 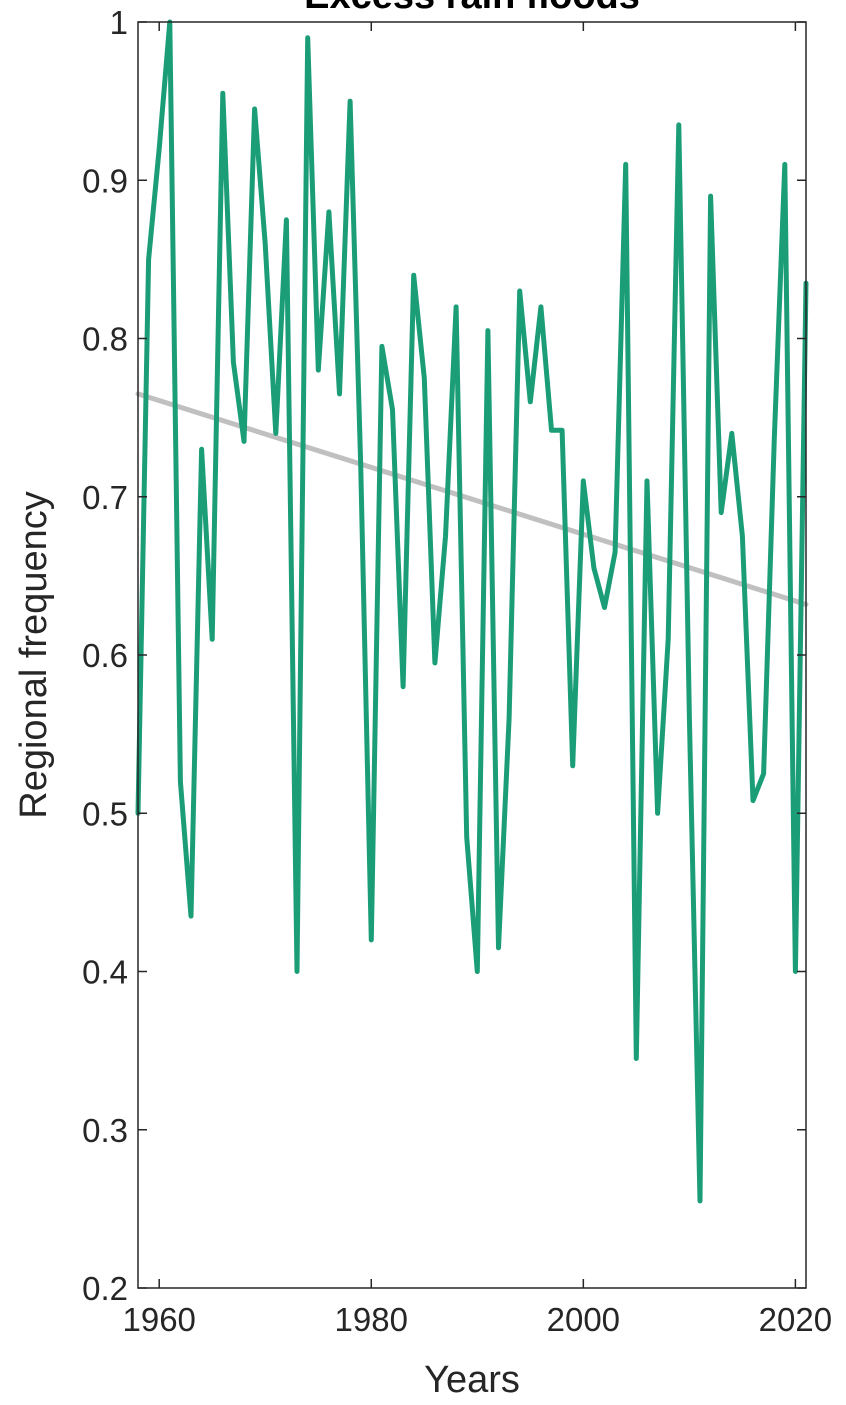 I want to click on x-tick-label: 2020, so click(x=795, y=1319).